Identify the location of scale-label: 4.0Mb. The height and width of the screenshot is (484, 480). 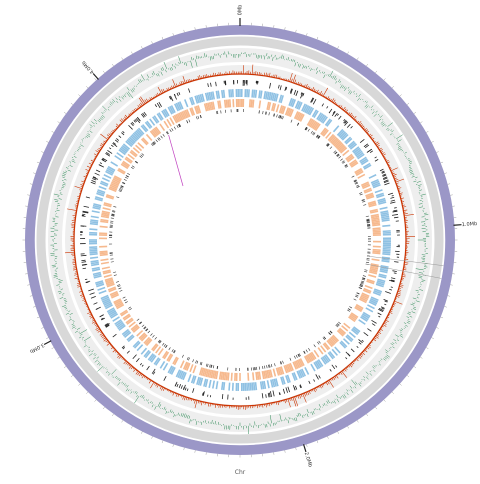
(88, 67).